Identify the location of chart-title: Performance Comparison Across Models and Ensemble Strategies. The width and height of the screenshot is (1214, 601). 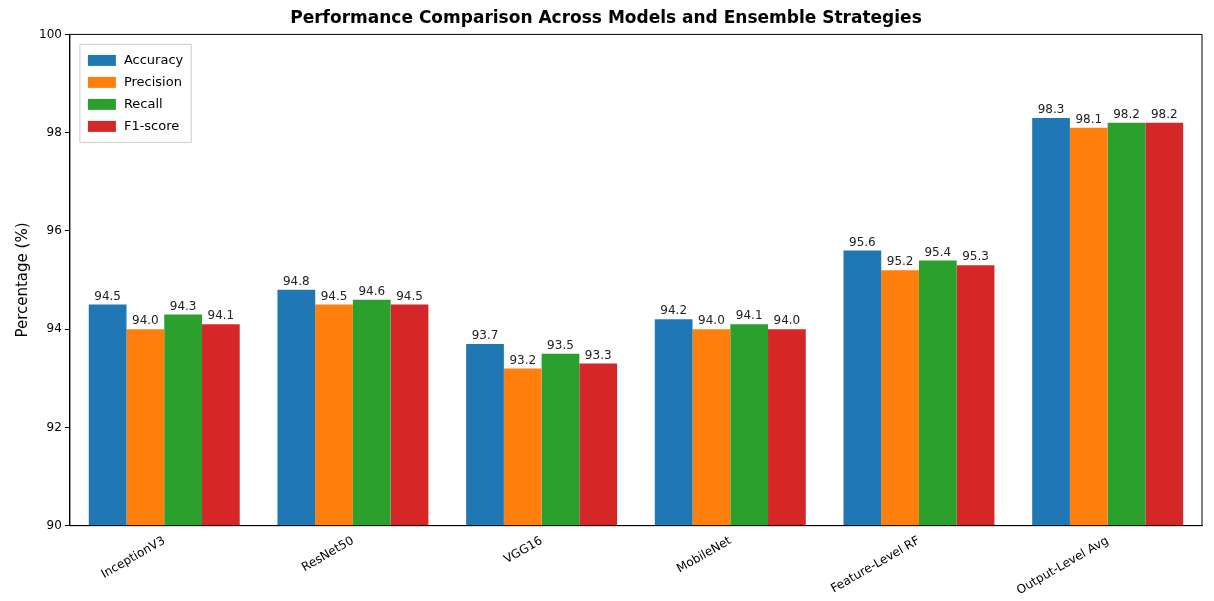
(606, 16).